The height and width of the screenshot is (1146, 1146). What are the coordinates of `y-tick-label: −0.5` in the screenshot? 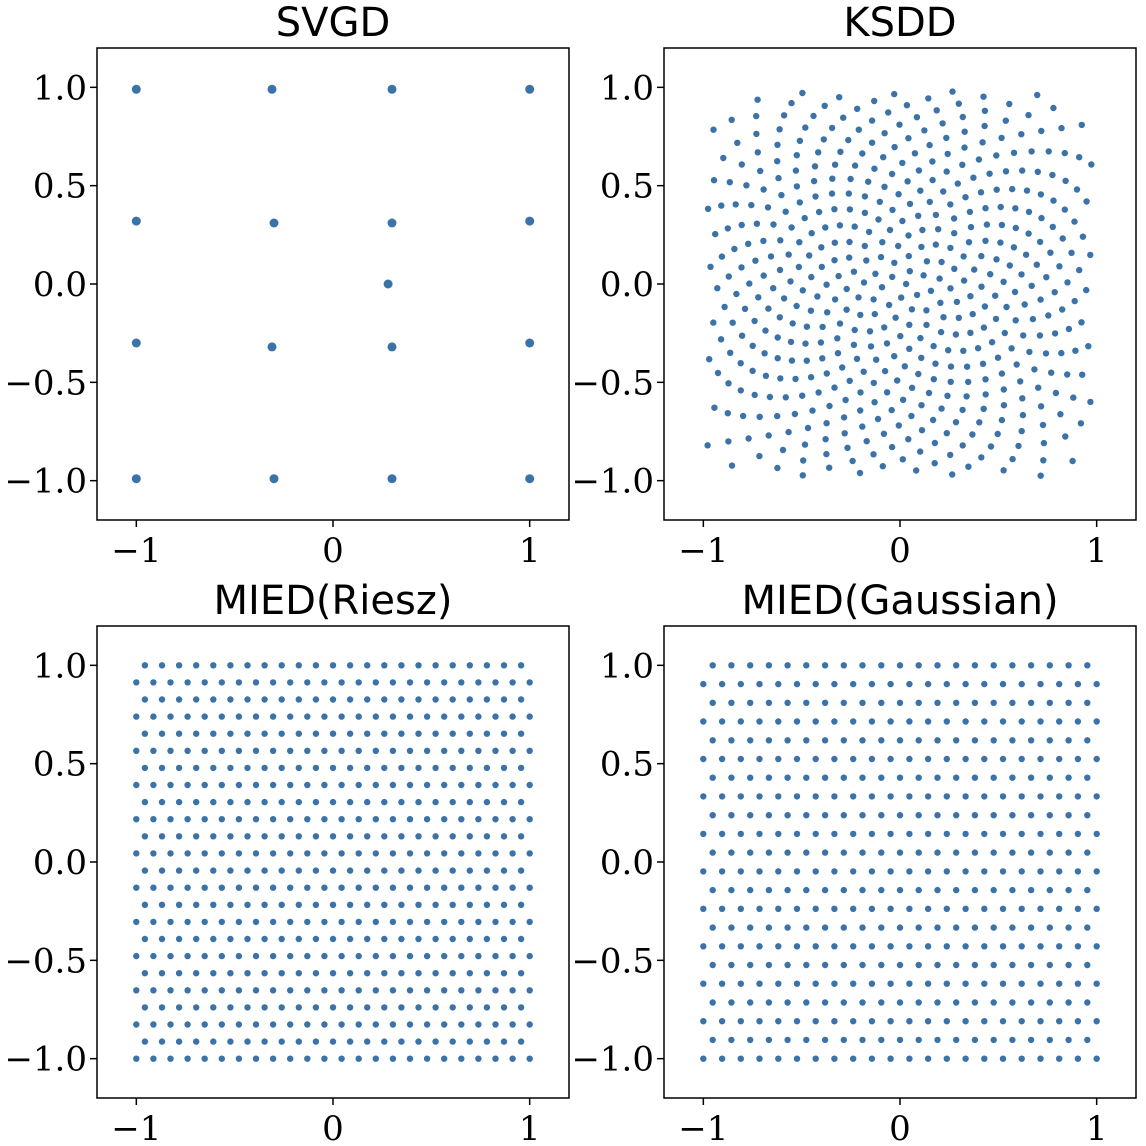 It's located at (612, 383).